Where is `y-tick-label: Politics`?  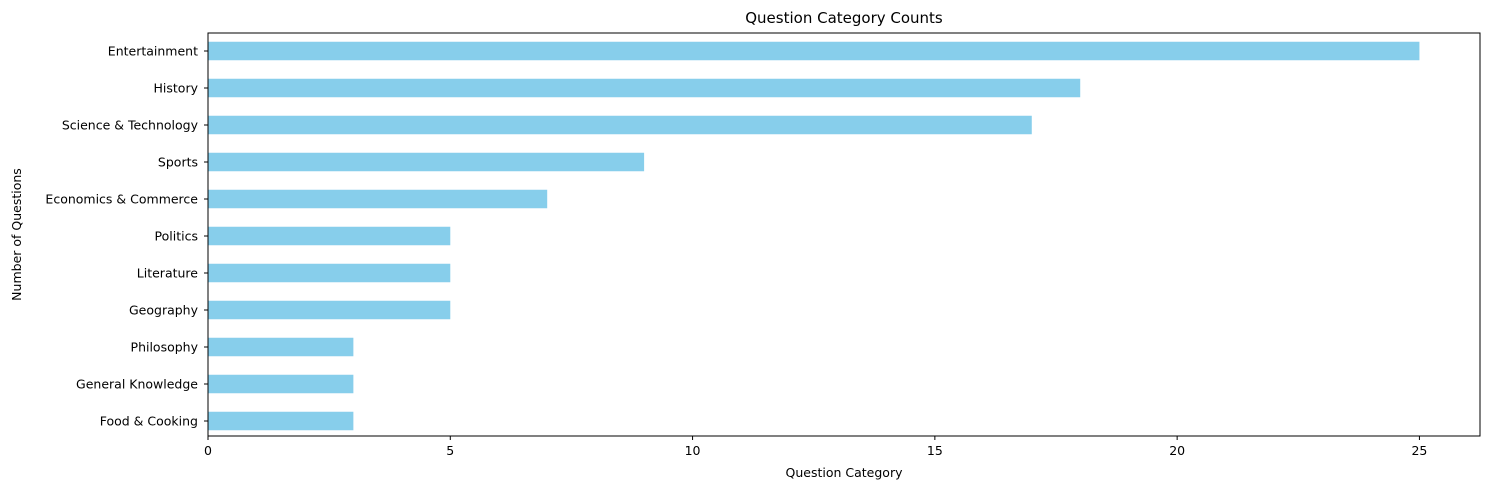
y-tick-label: Politics is located at coordinates (176, 236).